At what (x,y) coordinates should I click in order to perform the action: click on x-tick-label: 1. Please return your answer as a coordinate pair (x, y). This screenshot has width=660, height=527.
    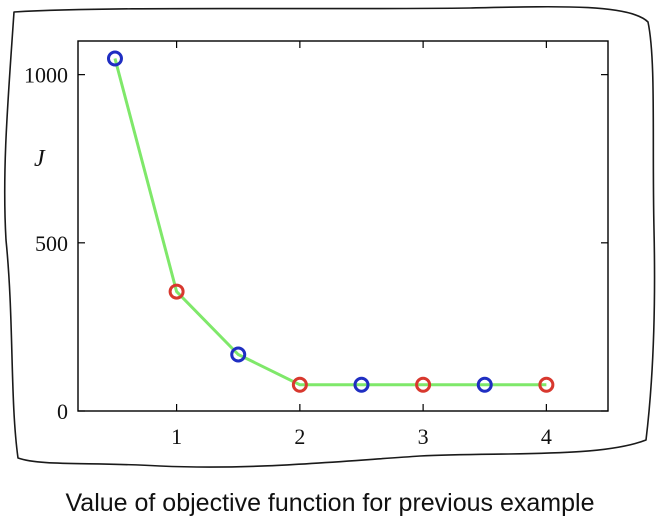
    Looking at the image, I should click on (176, 436).